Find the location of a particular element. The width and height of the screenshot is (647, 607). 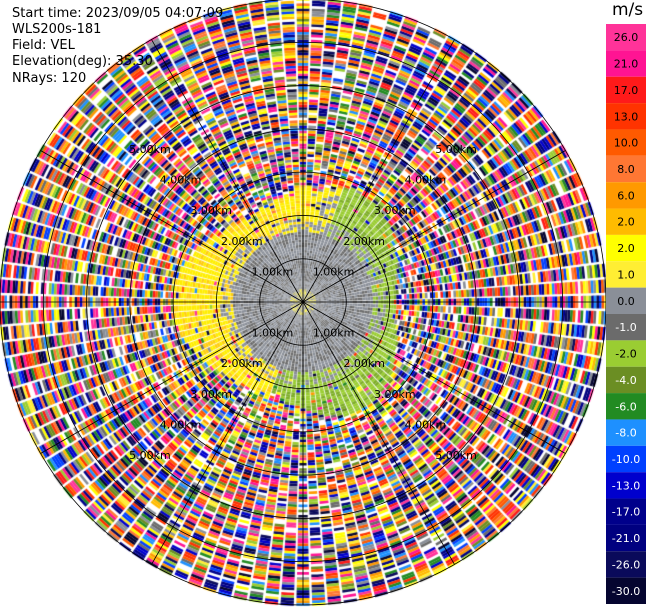

colorbar-tick-label: -1.0 is located at coordinates (625, 327).